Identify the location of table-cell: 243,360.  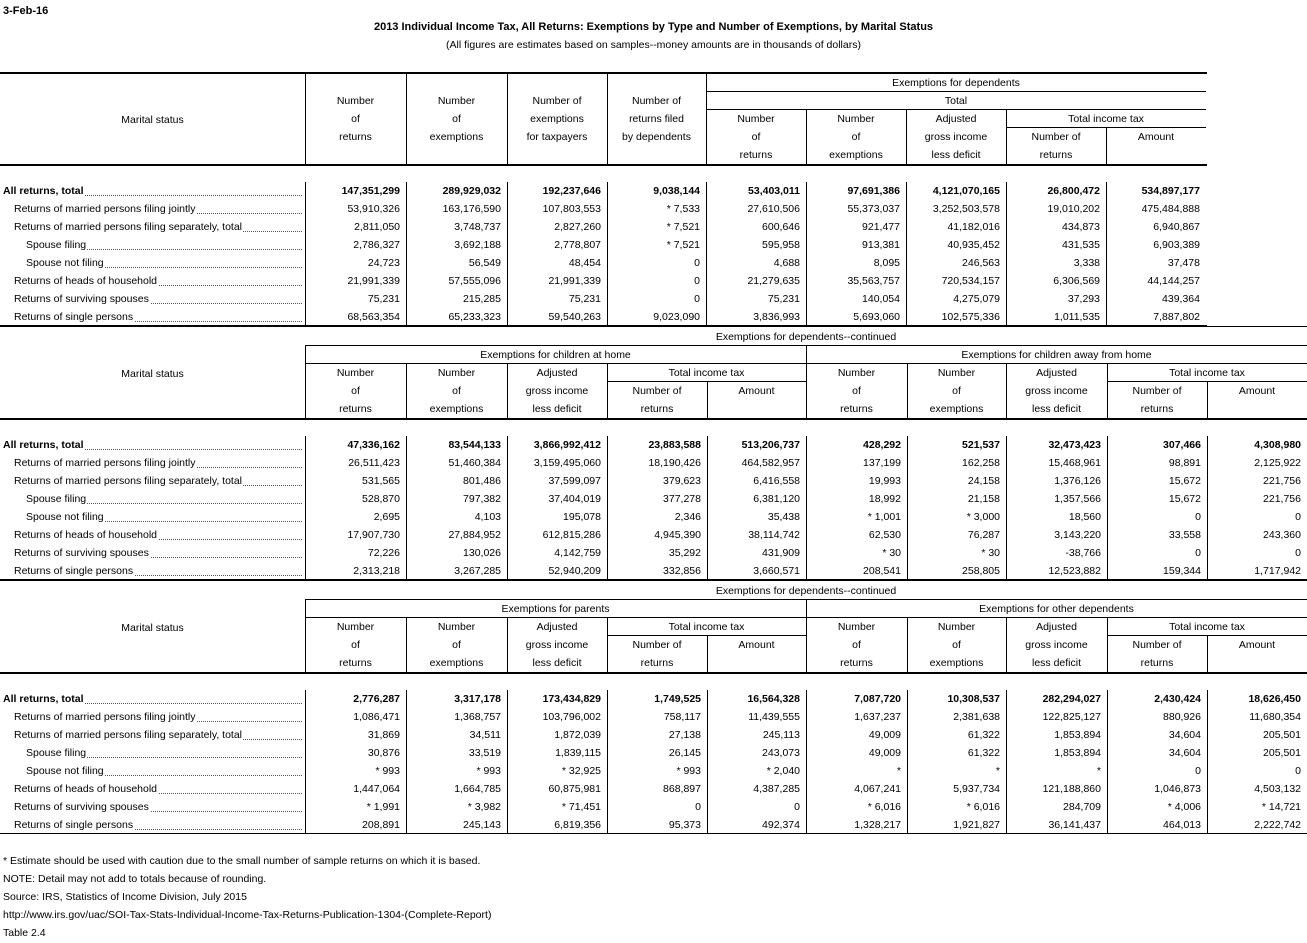
(1282, 535).